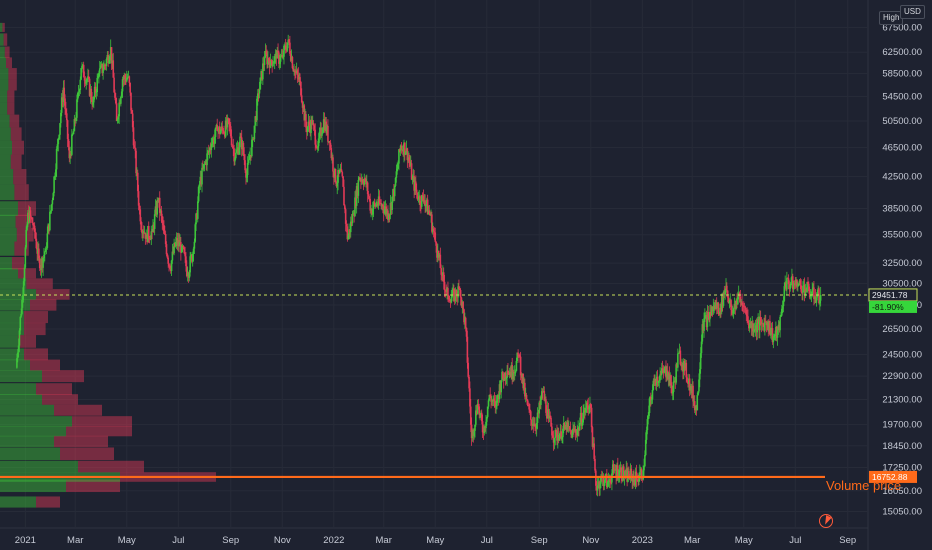 Image resolution: width=932 pixels, height=550 pixels. Describe the element at coordinates (902, 512) in the screenshot. I see `y-tick-label: 15050.00` at that location.